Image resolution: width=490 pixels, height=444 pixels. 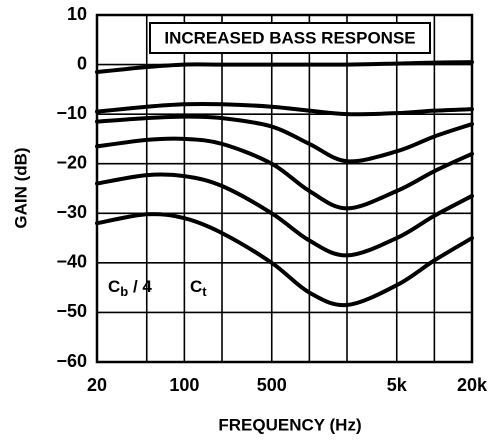 What do you see at coordinates (71, 361) in the screenshot?
I see `y-tick-label: −60` at bounding box center [71, 361].